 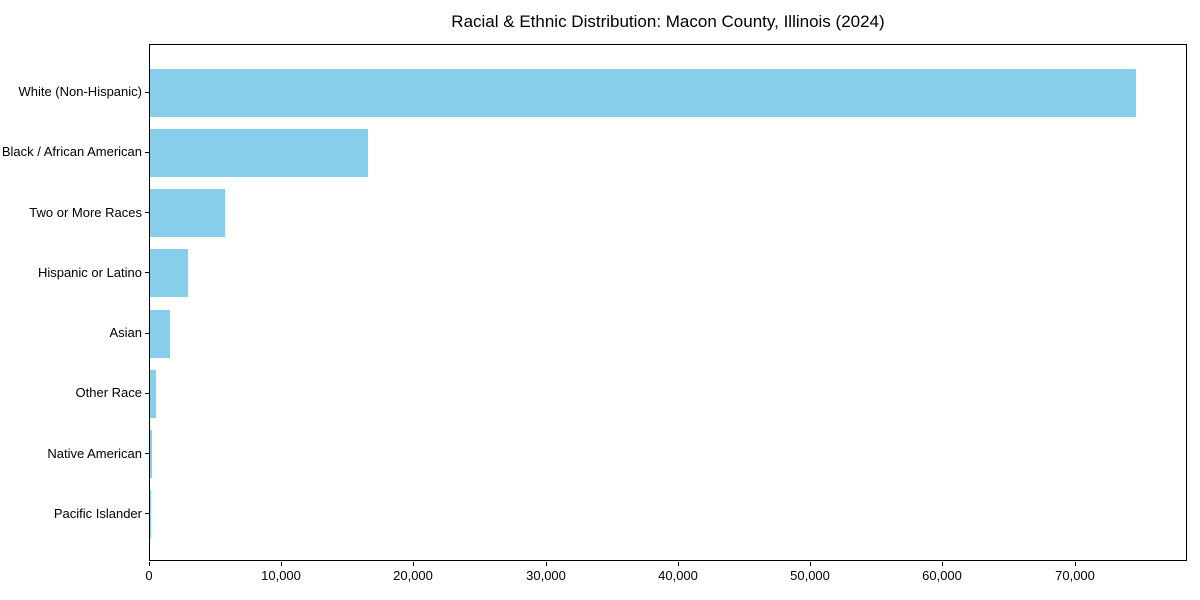 I want to click on y-tick-label: Pacific Islander, so click(x=97, y=513).